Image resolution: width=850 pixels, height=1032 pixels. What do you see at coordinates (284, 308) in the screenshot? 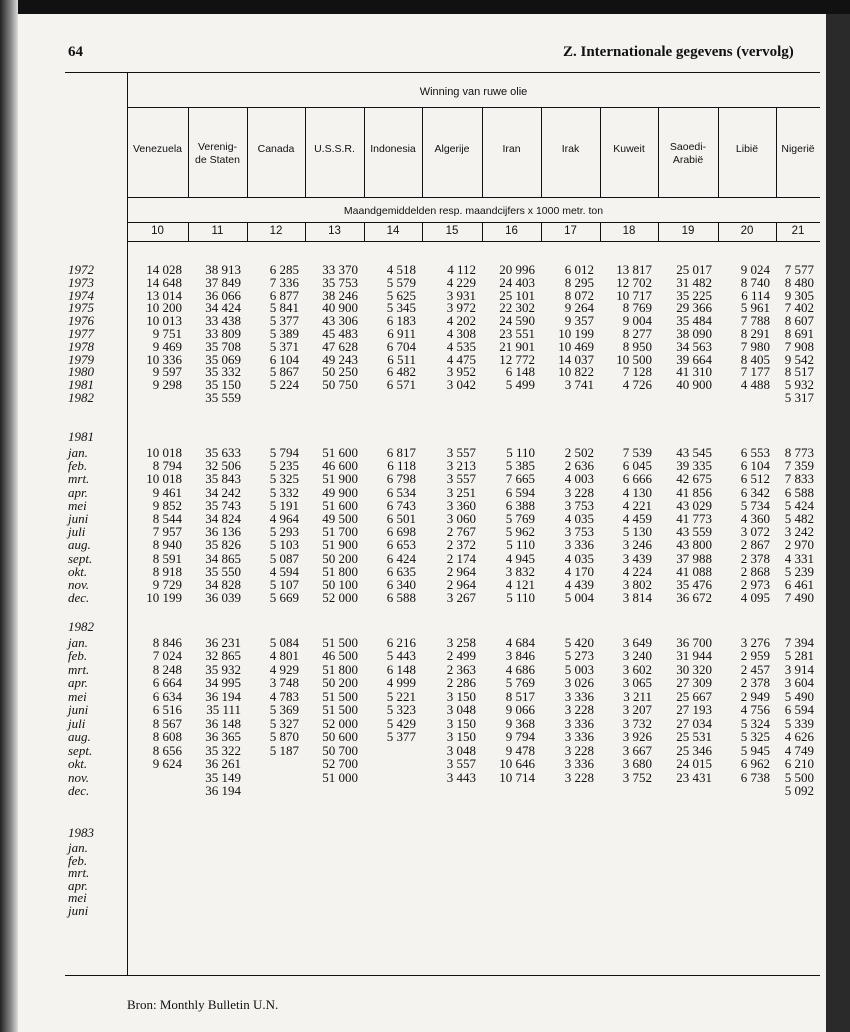
I see `cell-value: 5 841` at bounding box center [284, 308].